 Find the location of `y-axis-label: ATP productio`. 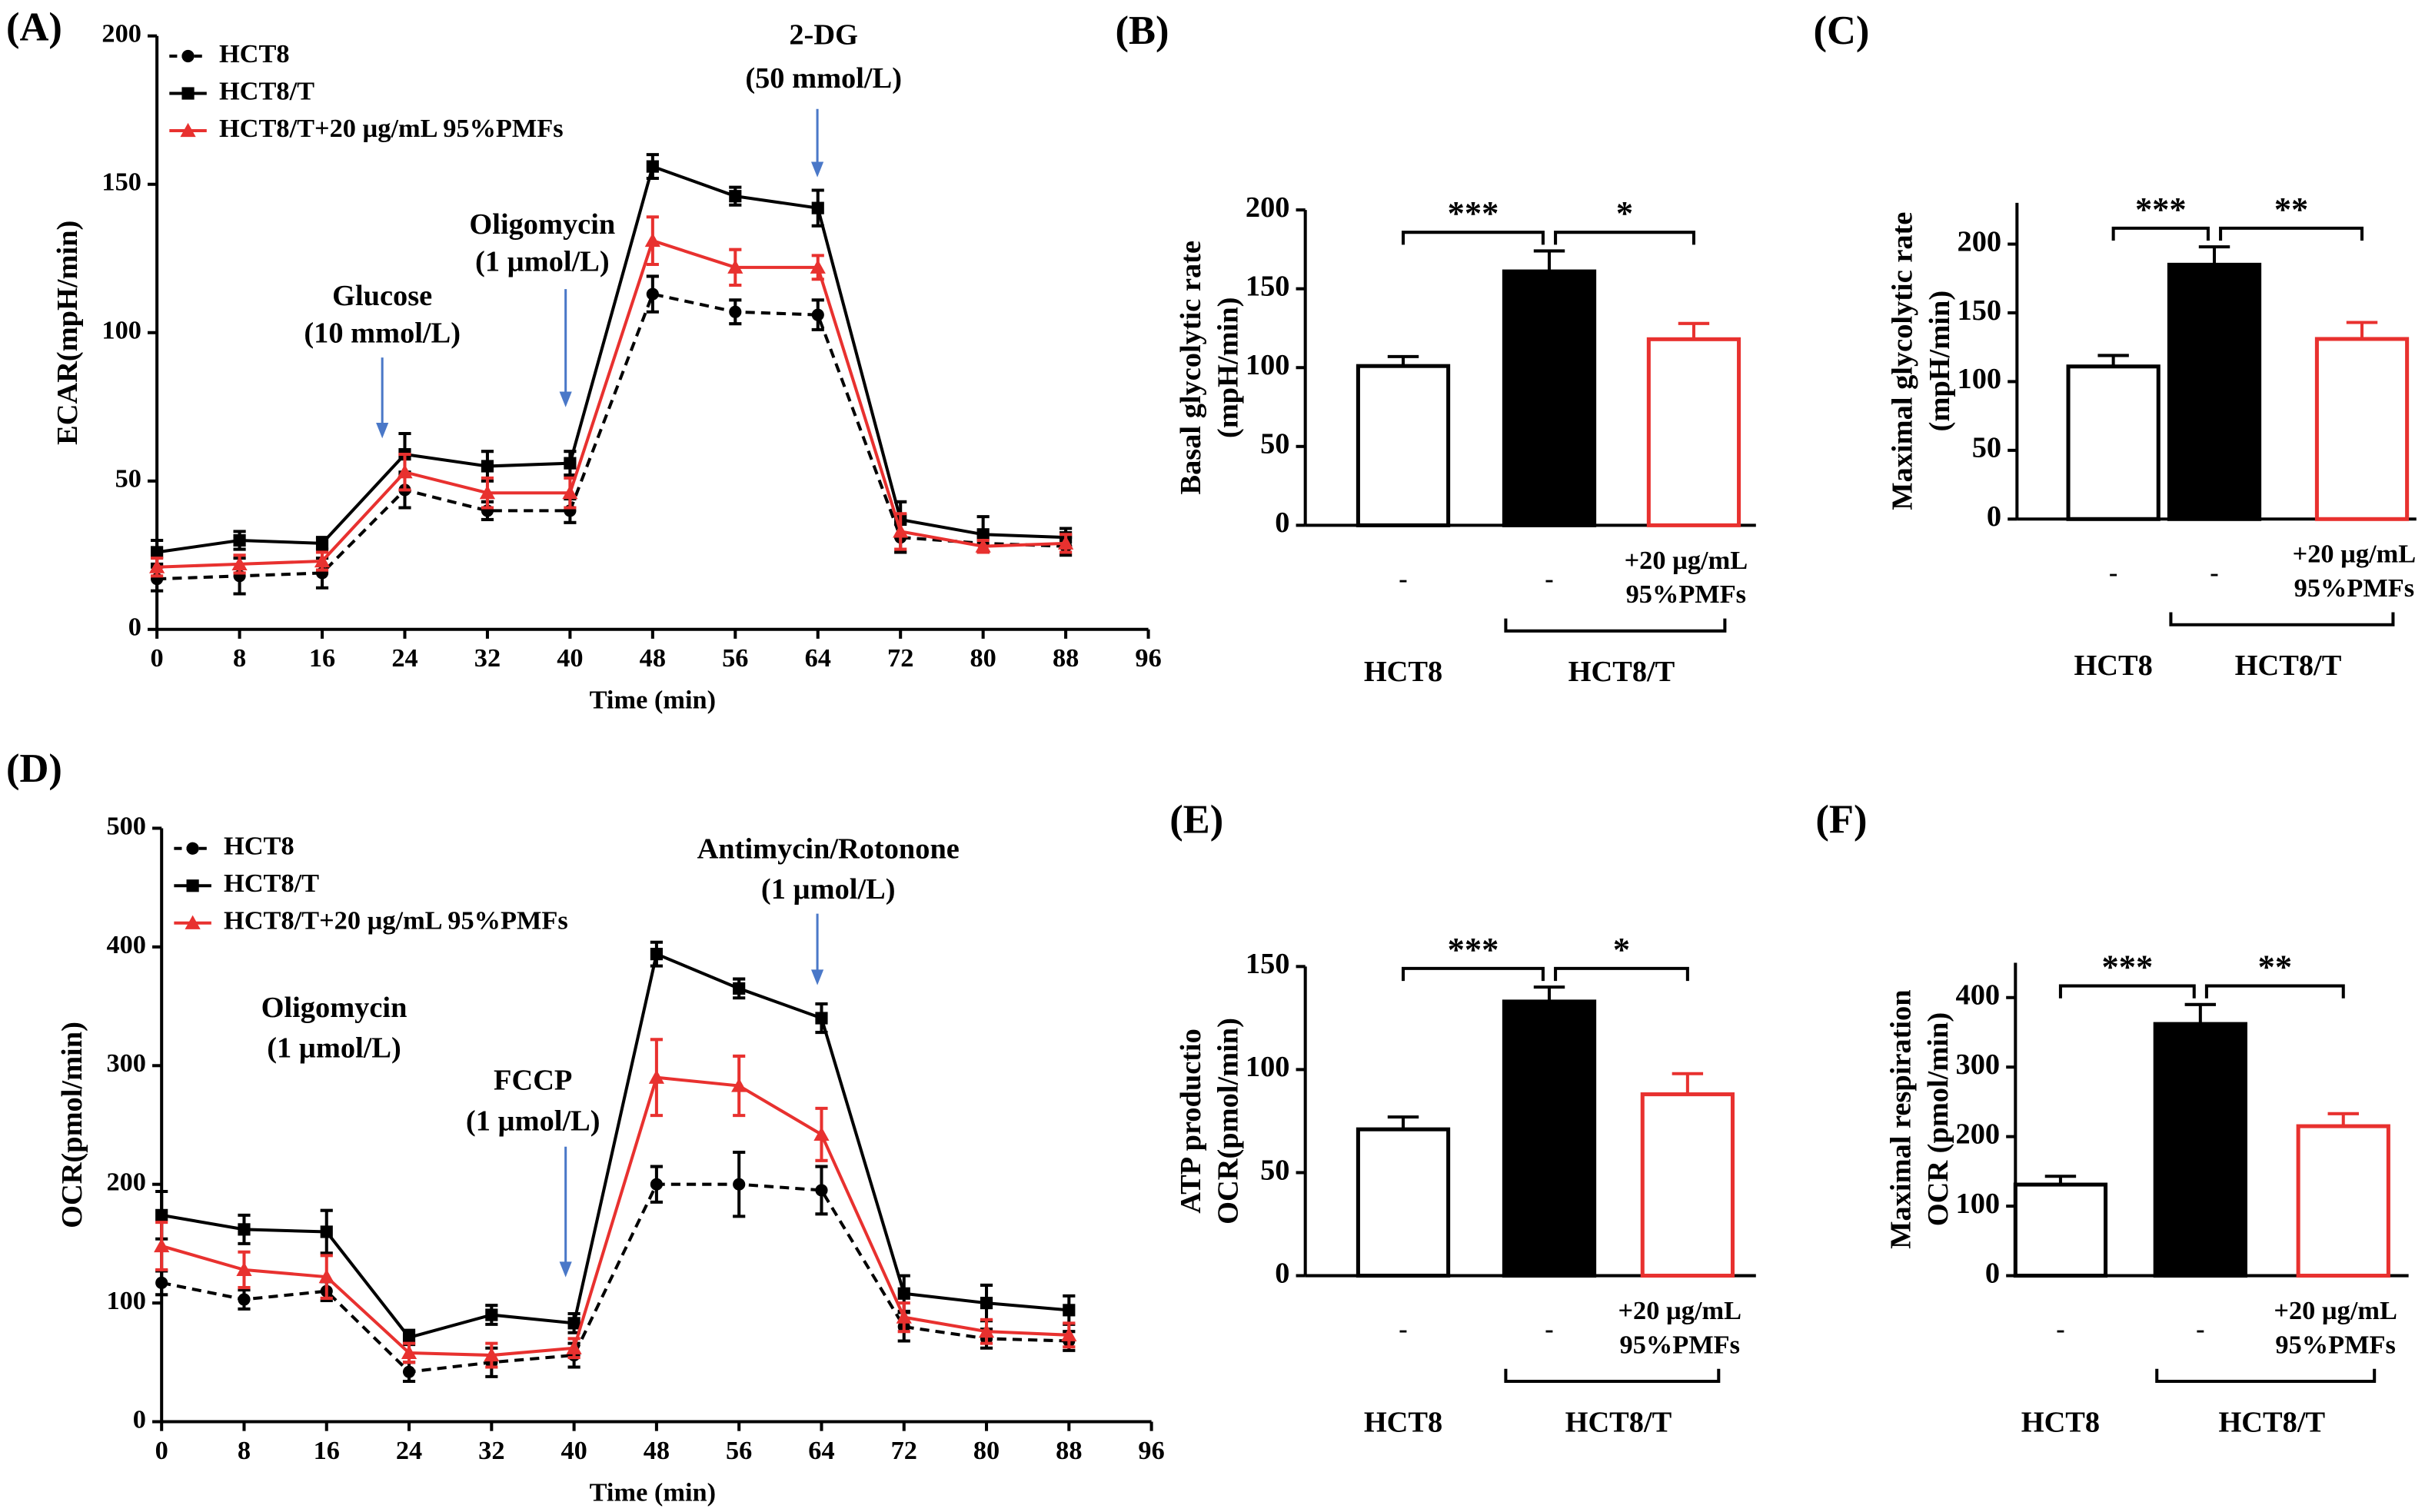

y-axis-label: ATP productio is located at coordinates (1191, 1121).